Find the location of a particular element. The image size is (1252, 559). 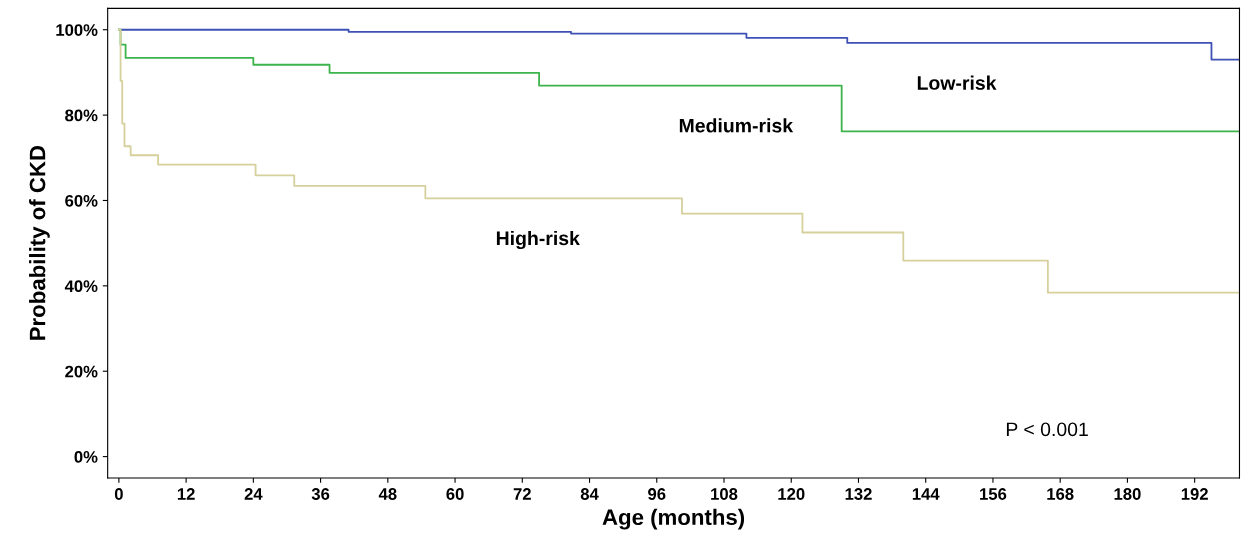

y-tick-label: 0% is located at coordinates (86, 457).